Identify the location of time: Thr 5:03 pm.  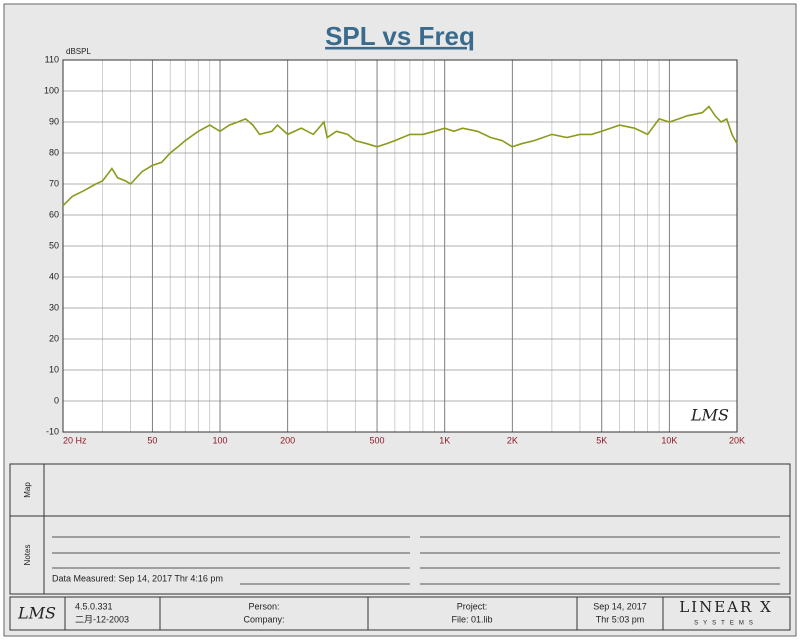
(620, 619).